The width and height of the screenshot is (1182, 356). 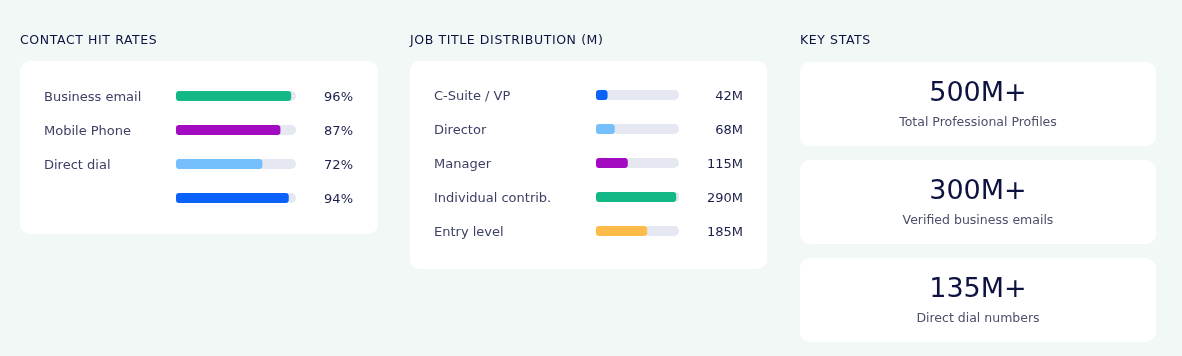 What do you see at coordinates (729, 129) in the screenshot?
I see `data-label: 68M` at bounding box center [729, 129].